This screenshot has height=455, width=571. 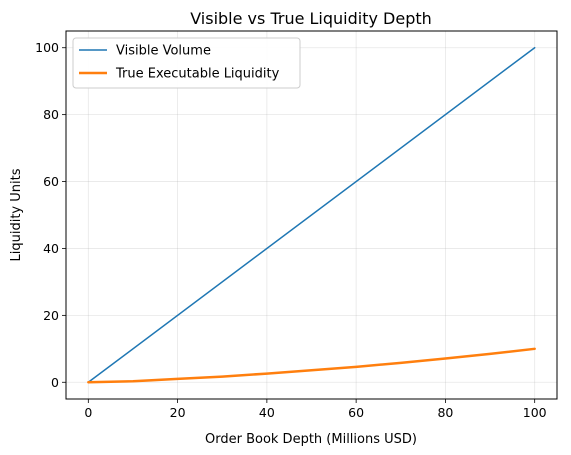 What do you see at coordinates (311, 18) in the screenshot?
I see `chart-title: Visible vs True Liquidity Depth` at bounding box center [311, 18].